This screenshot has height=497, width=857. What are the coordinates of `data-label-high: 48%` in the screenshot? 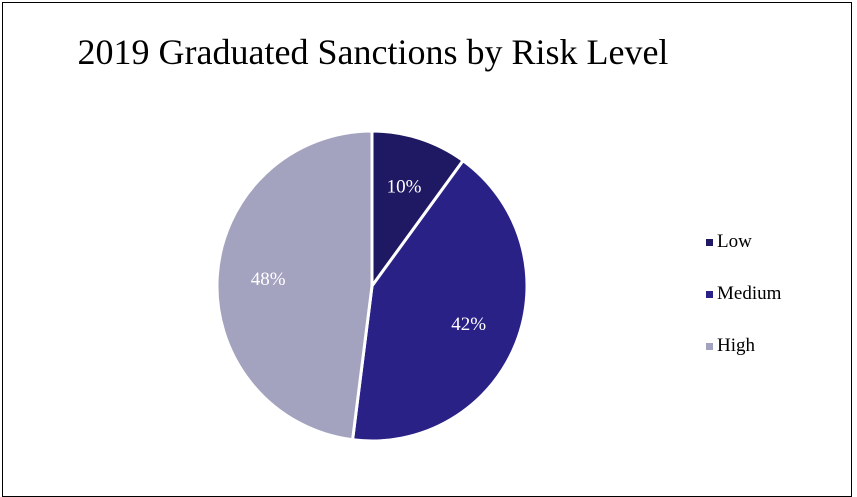 It's located at (268, 279).